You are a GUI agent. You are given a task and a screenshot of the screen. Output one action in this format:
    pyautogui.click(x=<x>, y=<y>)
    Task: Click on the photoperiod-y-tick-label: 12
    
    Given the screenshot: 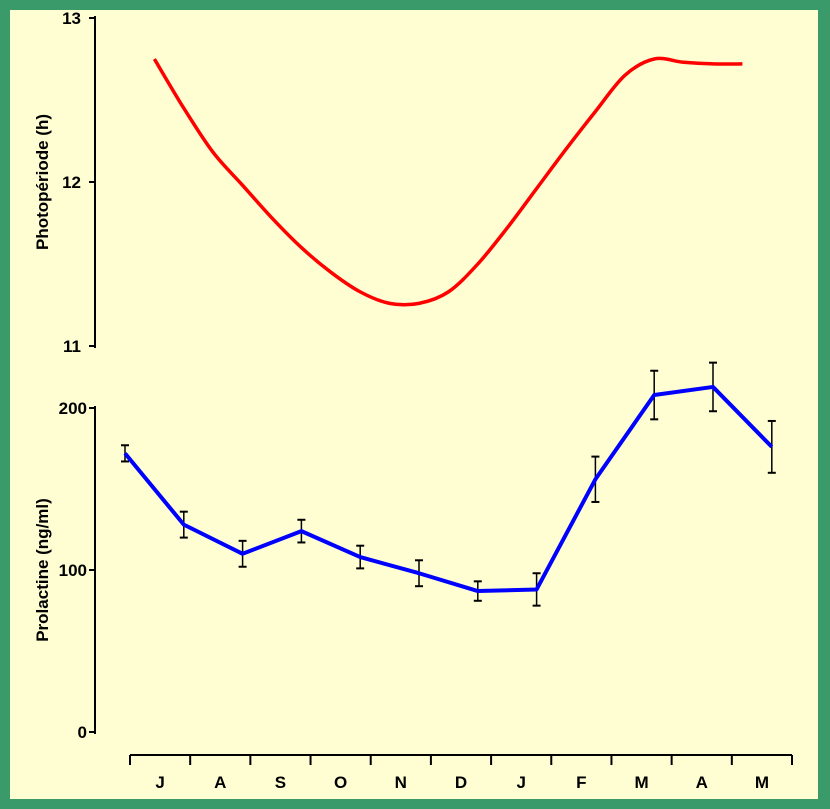 What is the action you would take?
    pyautogui.click(x=71, y=182)
    